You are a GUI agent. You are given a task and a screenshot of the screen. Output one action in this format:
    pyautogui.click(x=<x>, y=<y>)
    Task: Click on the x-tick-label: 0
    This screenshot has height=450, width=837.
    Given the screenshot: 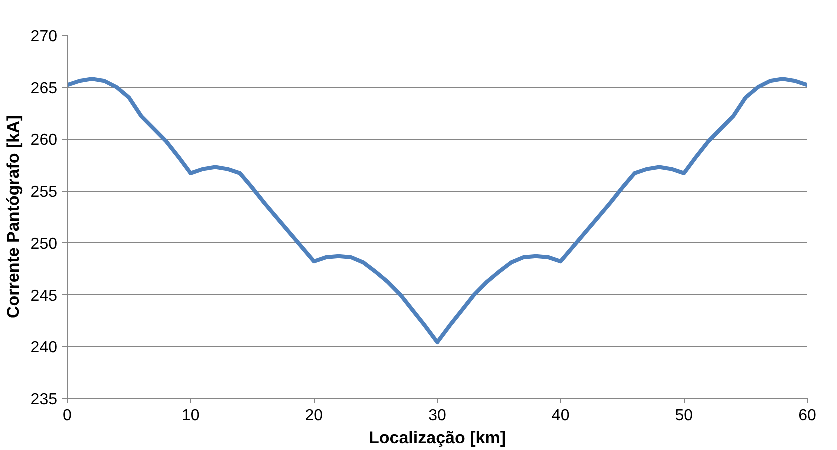 What is the action you would take?
    pyautogui.click(x=67, y=416)
    